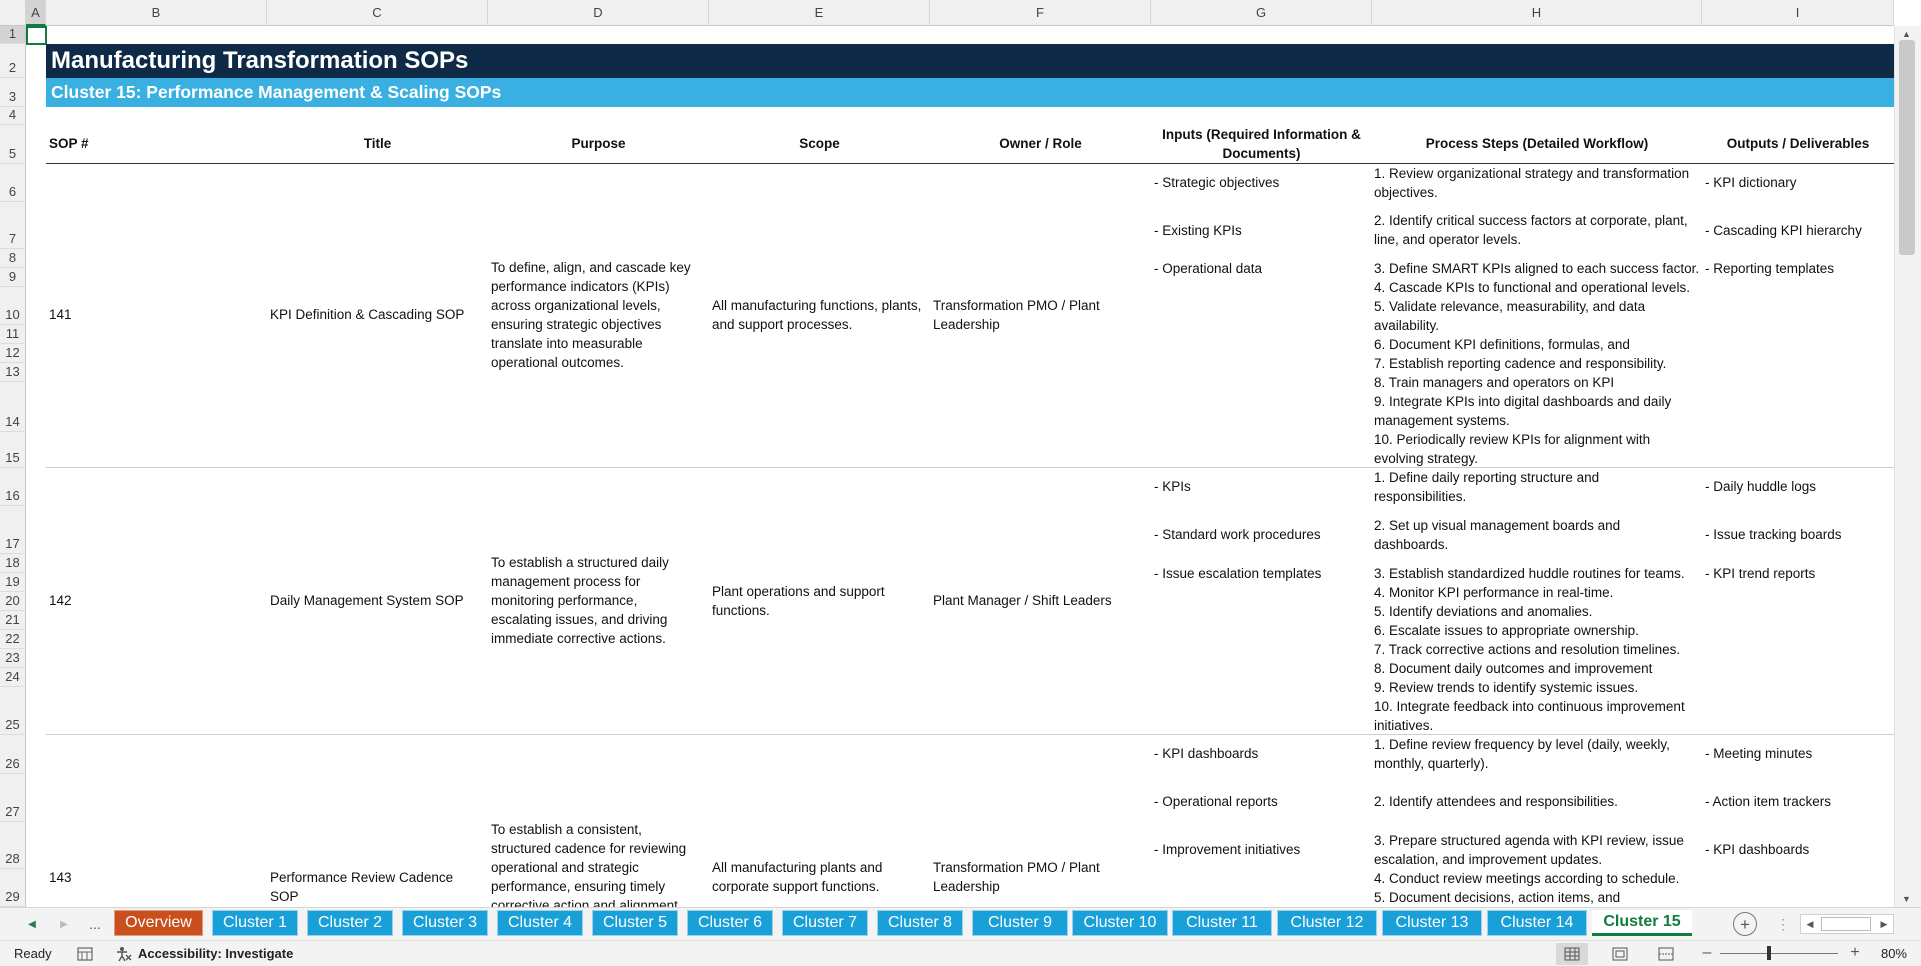  Describe the element at coordinates (1120, 923) in the screenshot. I see `sheet-tab-cluster-10: Cluster 10` at that location.